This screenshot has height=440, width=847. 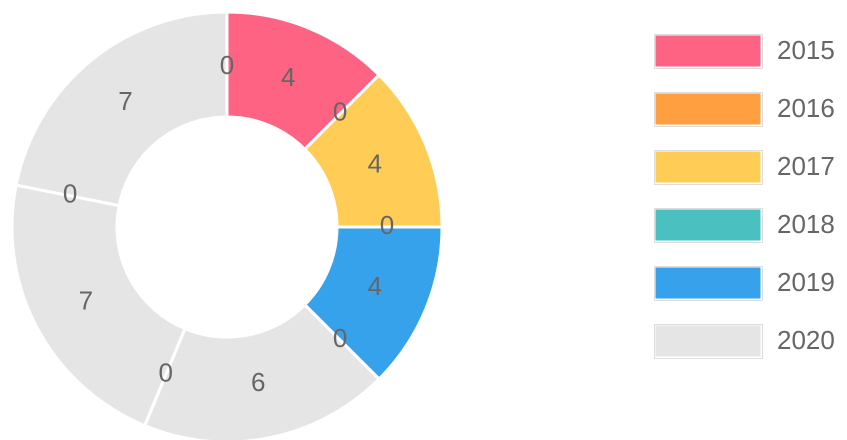 I want to click on legend-label: 2019, so click(x=806, y=282).